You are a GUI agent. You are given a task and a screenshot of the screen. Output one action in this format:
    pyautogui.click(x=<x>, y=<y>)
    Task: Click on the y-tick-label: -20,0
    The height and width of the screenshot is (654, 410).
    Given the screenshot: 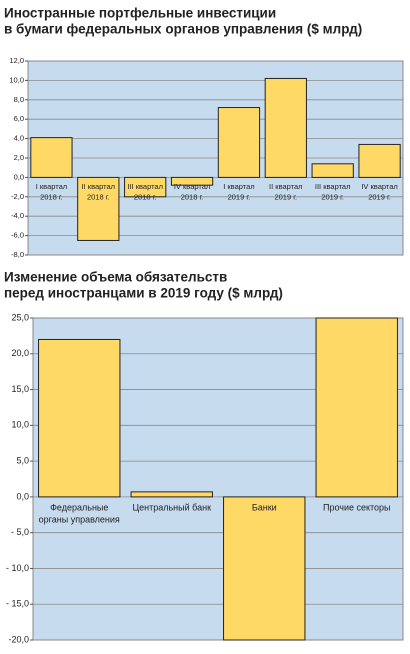 What is the action you would take?
    pyautogui.click(x=18, y=639)
    